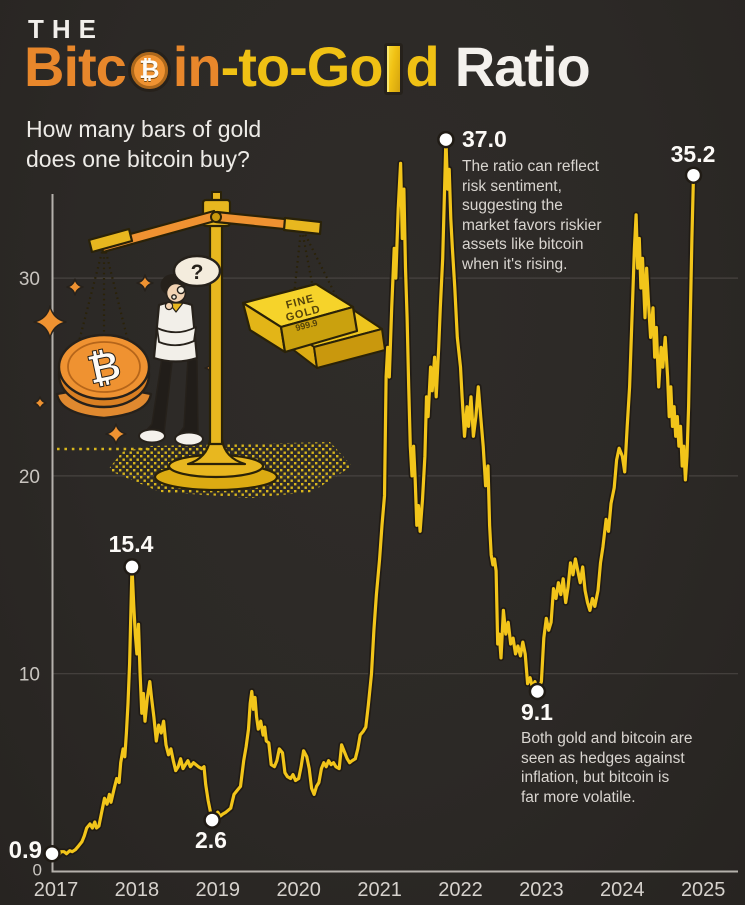  Describe the element at coordinates (460, 890) in the screenshot. I see `x-tick-label-2022: 2022` at that location.